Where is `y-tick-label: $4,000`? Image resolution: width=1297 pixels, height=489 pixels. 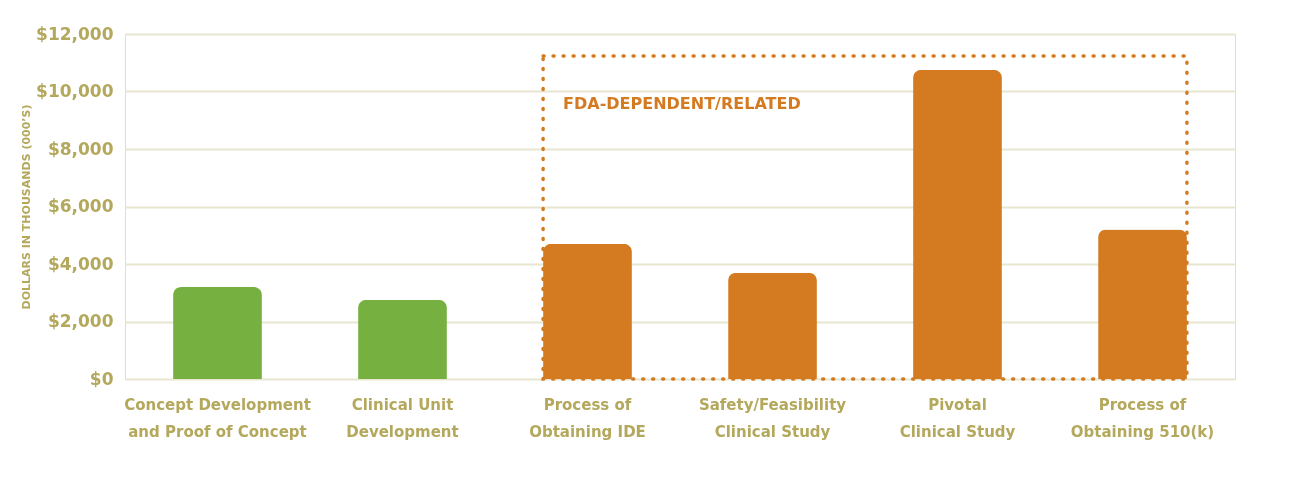
y-tick-label: $4,000 is located at coordinates (80, 263).